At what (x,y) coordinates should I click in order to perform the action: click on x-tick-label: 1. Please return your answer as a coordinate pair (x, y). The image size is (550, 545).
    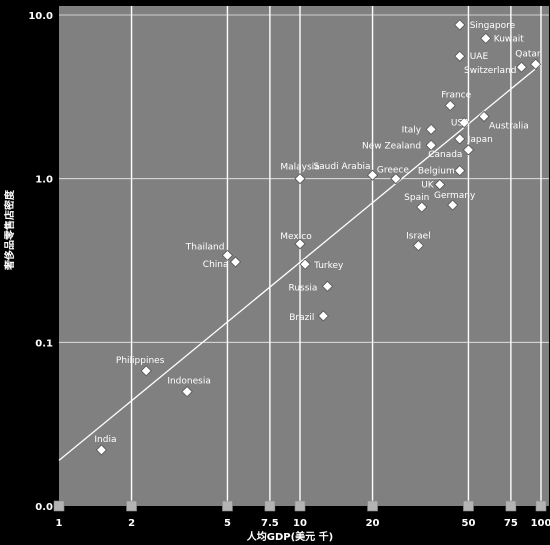
    Looking at the image, I should click on (59, 523).